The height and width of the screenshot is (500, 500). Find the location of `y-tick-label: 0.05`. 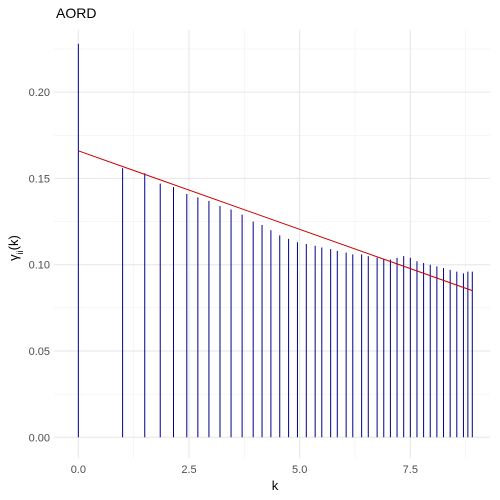

y-tick-label: 0.05 is located at coordinates (39, 352).